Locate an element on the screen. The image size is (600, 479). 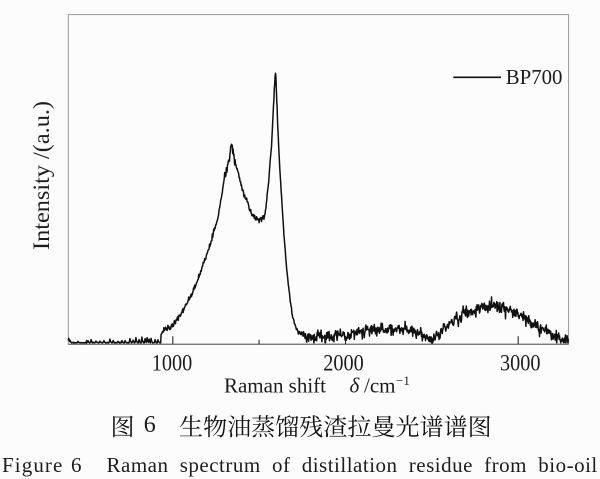
svg-text: 3000 is located at coordinates (520, 363).